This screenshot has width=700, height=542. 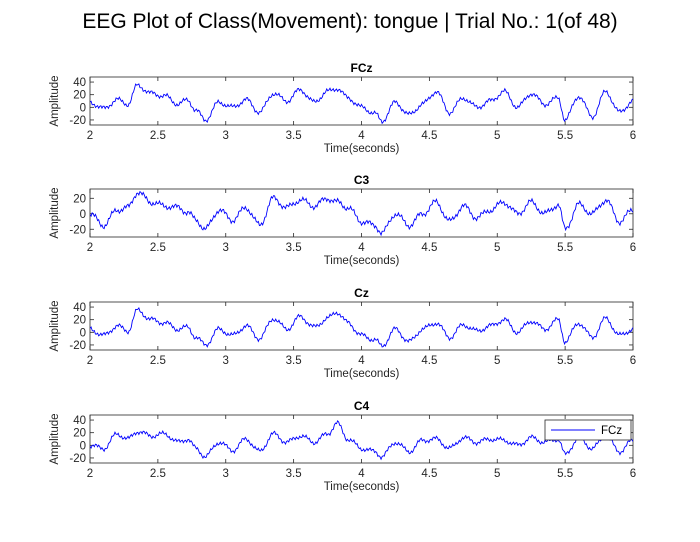 I want to click on subplot-title: C4, so click(x=362, y=406).